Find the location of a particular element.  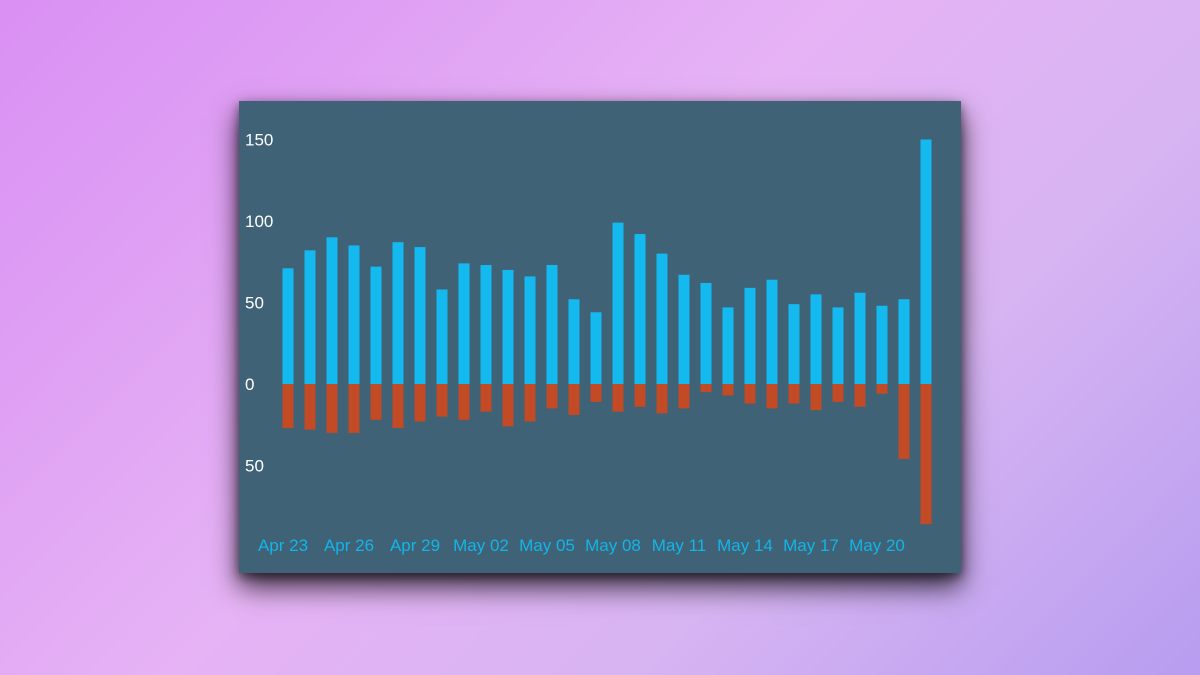

x-tick-label: Apr 26 is located at coordinates (349, 545).